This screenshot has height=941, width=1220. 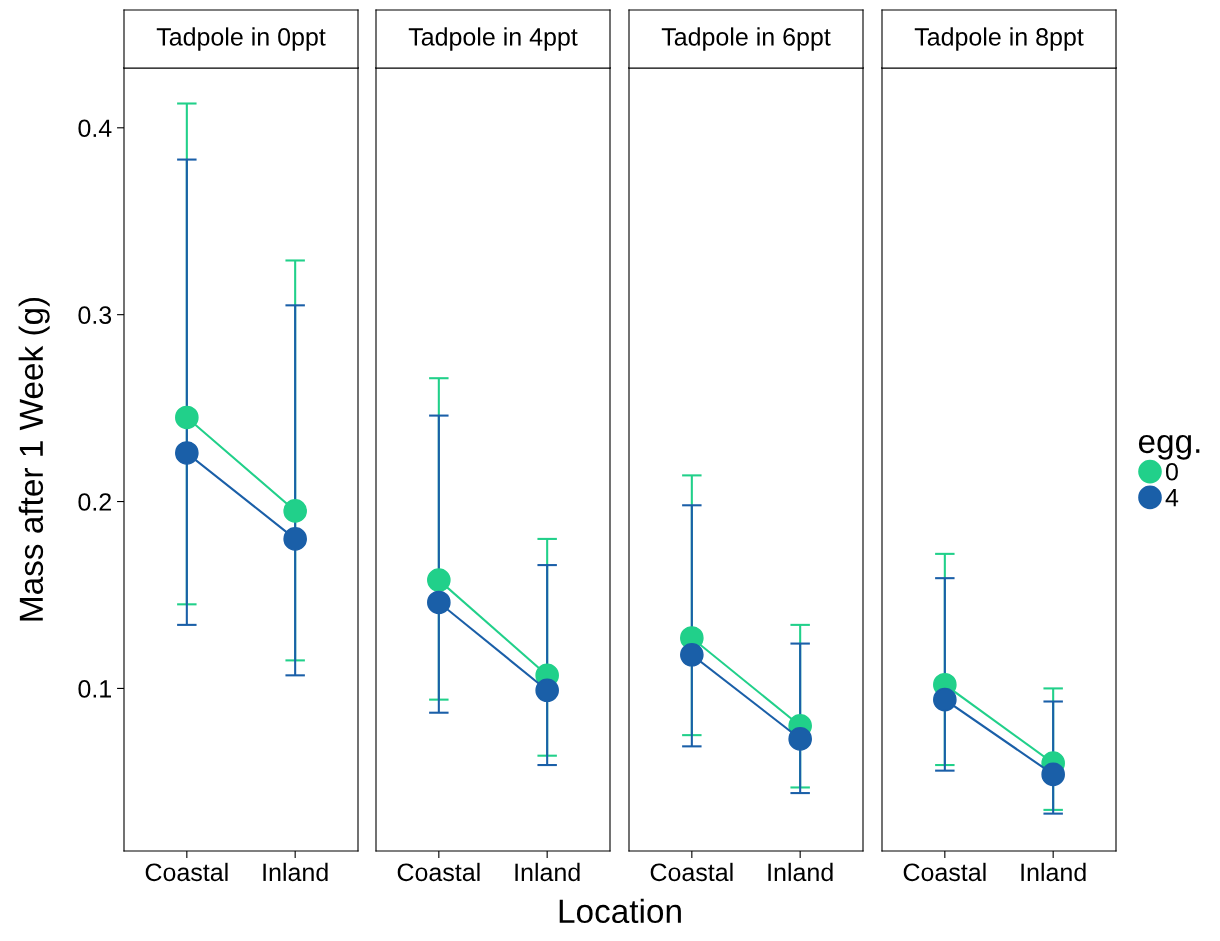 What do you see at coordinates (34, 459) in the screenshot?
I see `y-axis-title: Mass after 1 Week (g)` at bounding box center [34, 459].